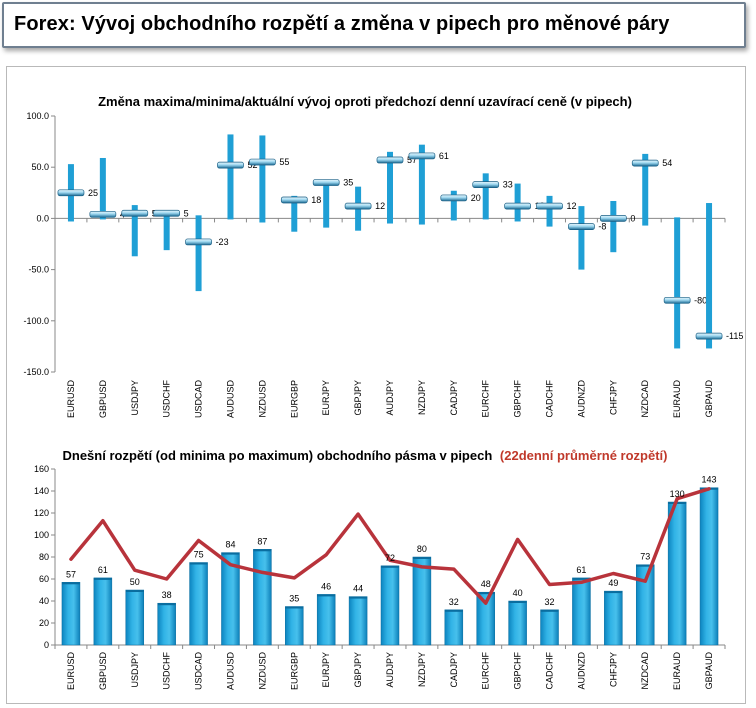 Image resolution: width=756 pixels, height=708 pixels. What do you see at coordinates (36, 372) in the screenshot?
I see `chart1-y-tick-label: -150.0` at bounding box center [36, 372].